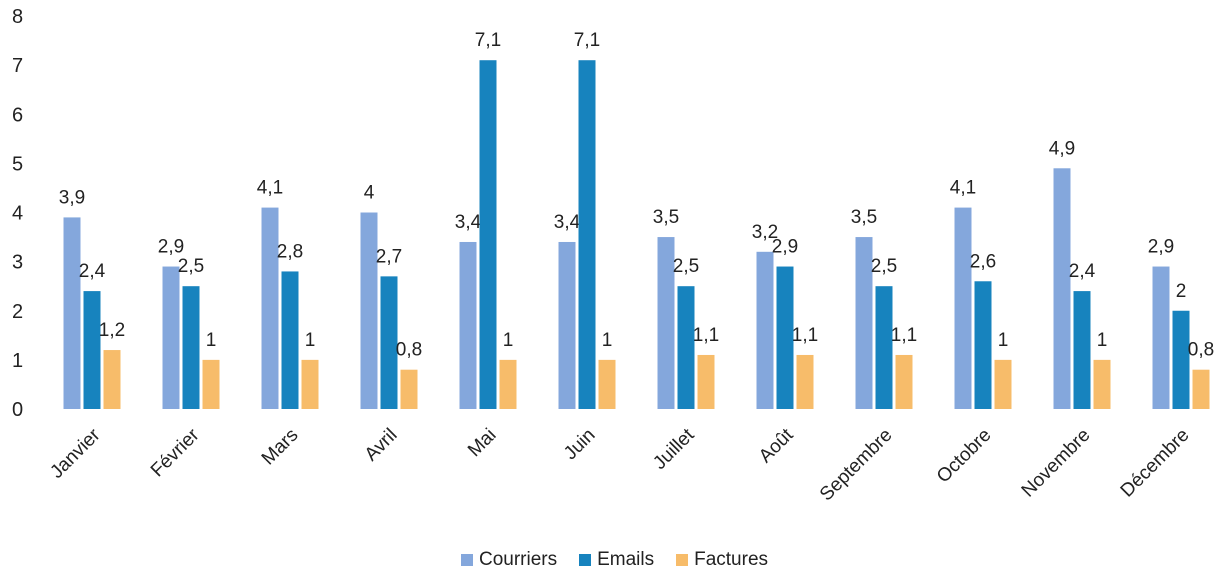 This screenshot has width=1229, height=575. What do you see at coordinates (674, 449) in the screenshot?
I see `x-tick-label: Juillet` at bounding box center [674, 449].